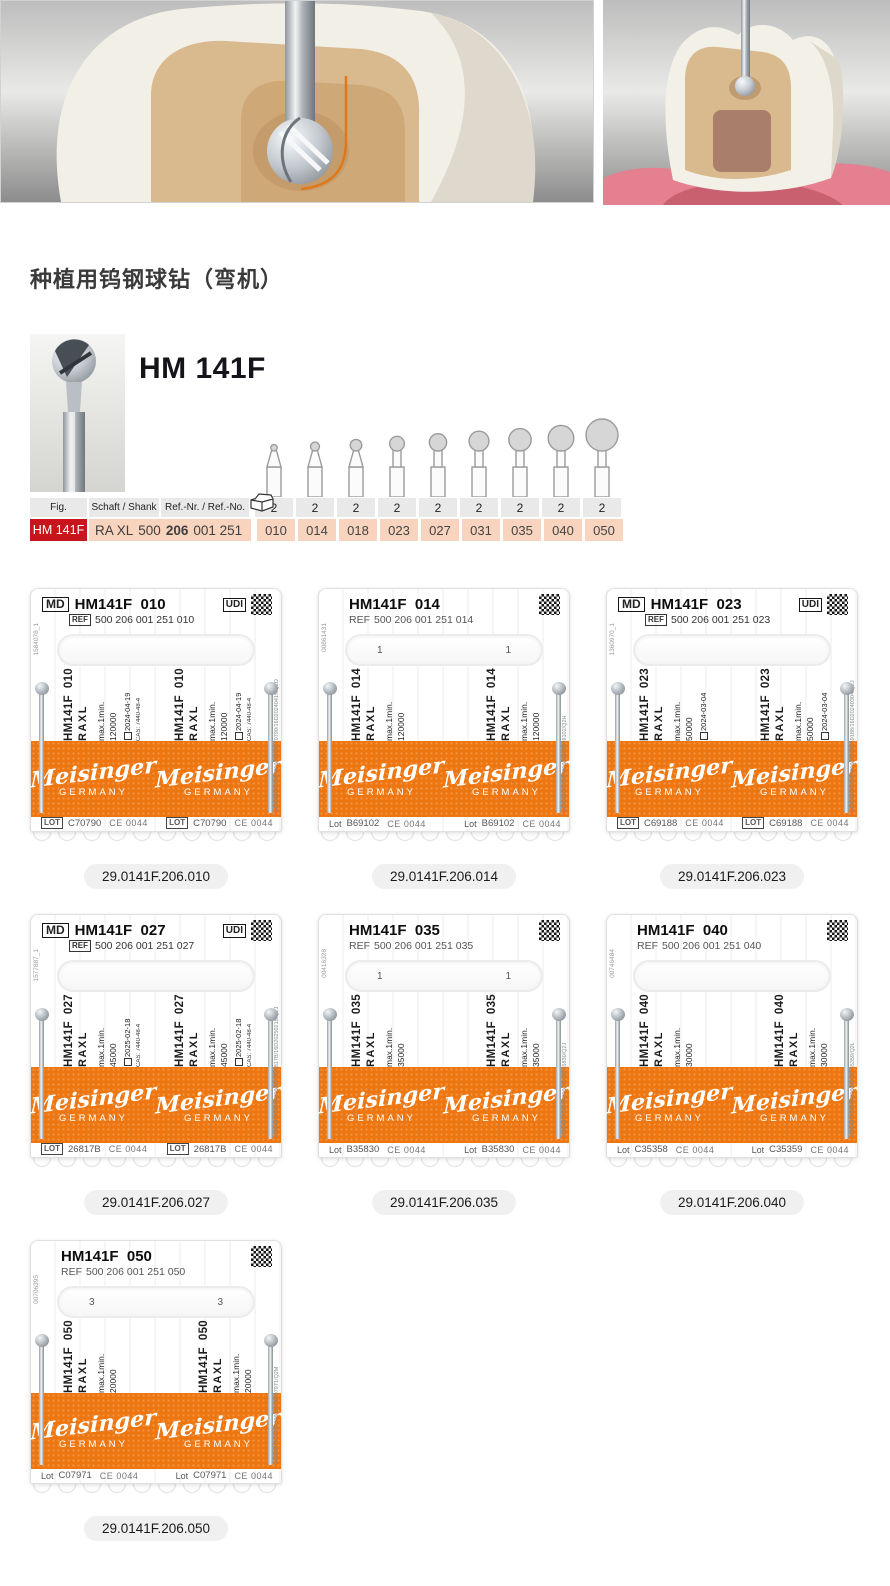 The image size is (890, 1586). I want to click on ref-number: 500 206 001 251 027, so click(145, 946).